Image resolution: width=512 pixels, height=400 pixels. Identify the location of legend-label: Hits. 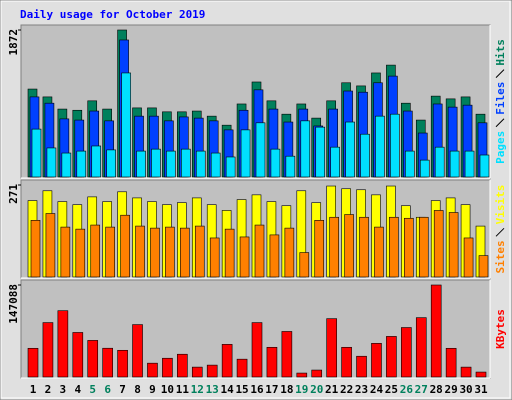
(500, 52).